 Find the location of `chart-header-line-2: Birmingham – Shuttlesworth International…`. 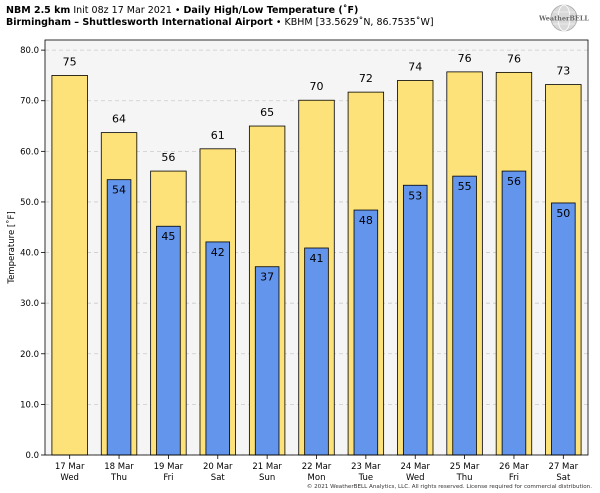

chart-header-line-2: Birmingham – Shuttlesworth International… is located at coordinates (220, 23).